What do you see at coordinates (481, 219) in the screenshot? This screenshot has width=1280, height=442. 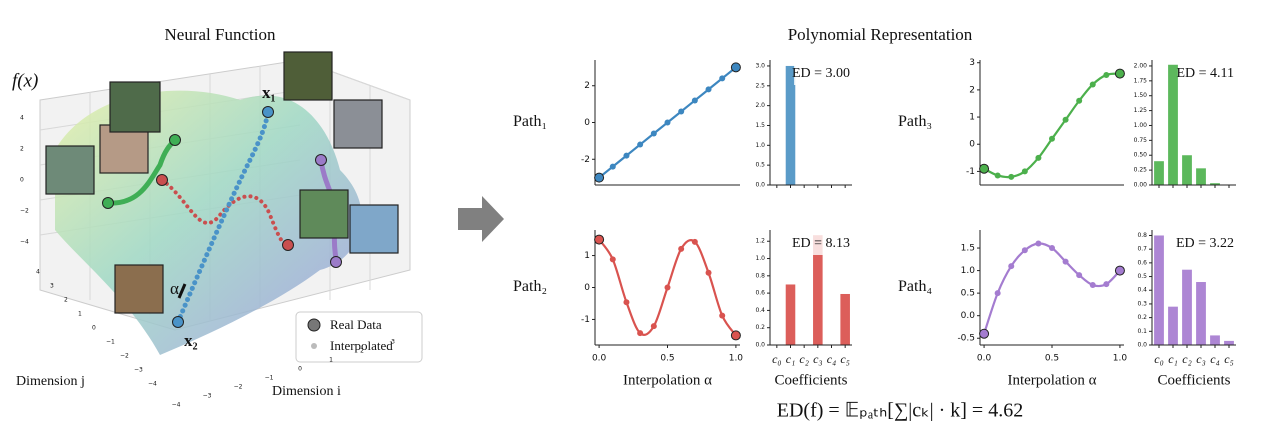 I see `arrow` at bounding box center [481, 219].